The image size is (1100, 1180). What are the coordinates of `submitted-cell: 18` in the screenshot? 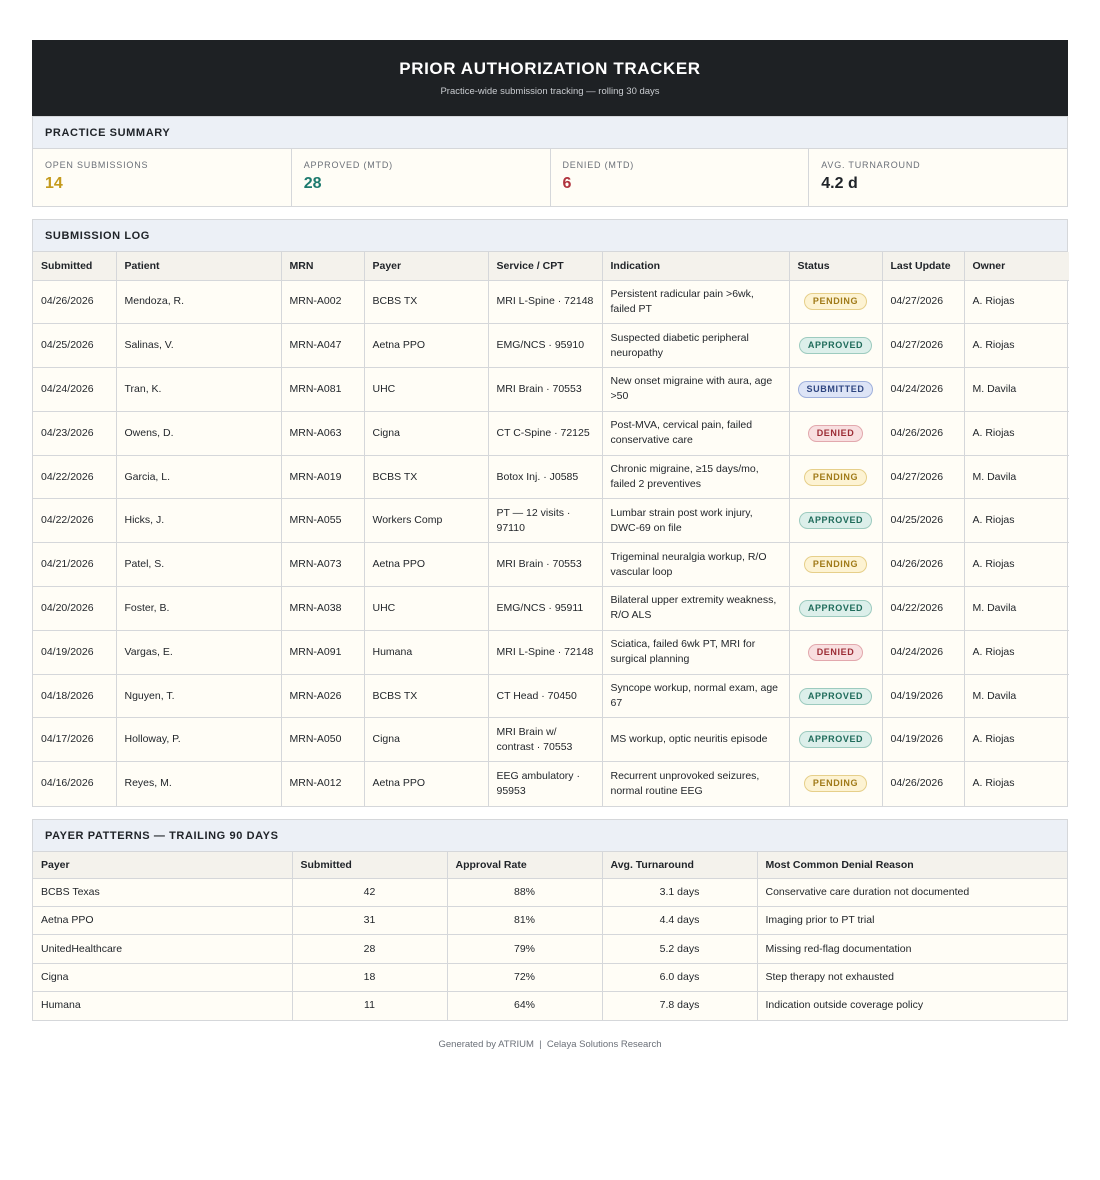 It's located at (370, 977).